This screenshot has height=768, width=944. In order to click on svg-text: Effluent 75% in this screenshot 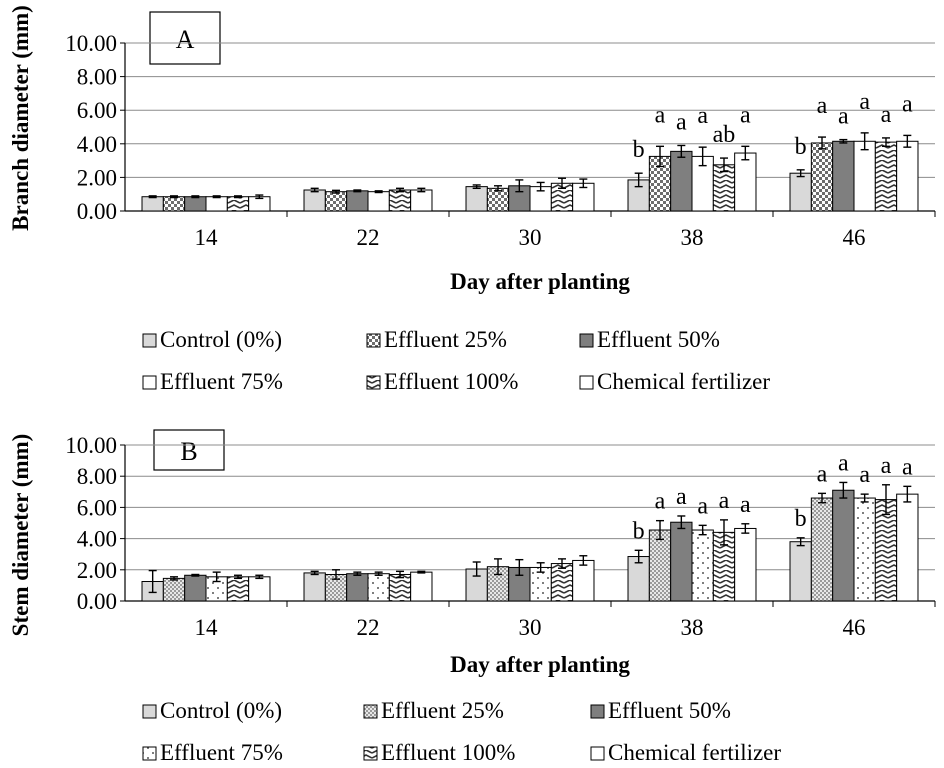, I will do `click(221, 752)`.